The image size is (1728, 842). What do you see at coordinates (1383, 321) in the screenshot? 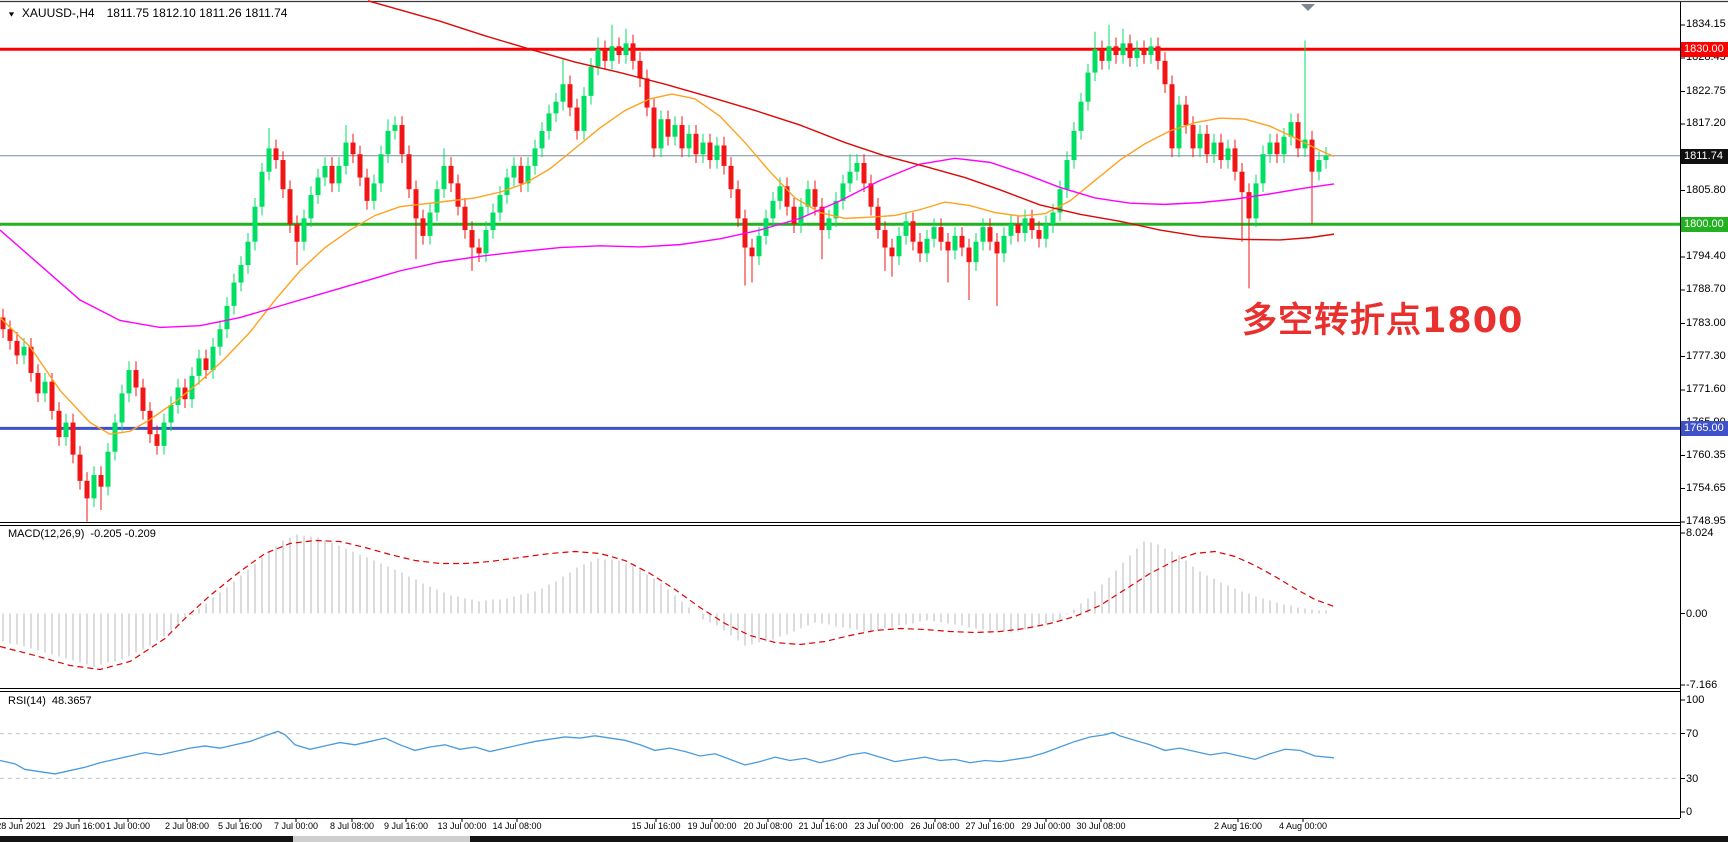
I see `chart-annotation-text: 多空转折点1800` at bounding box center [1383, 321].